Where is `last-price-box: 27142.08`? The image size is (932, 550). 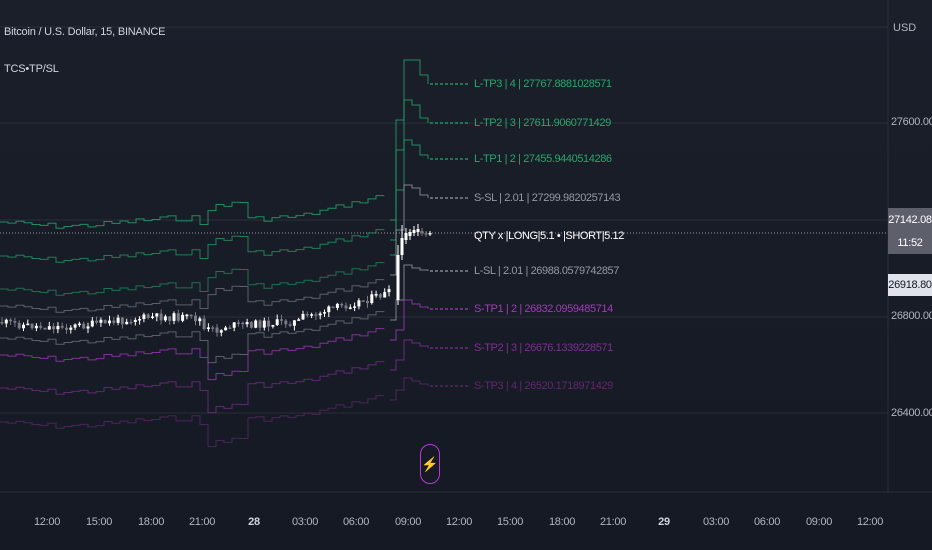
last-price-box: 27142.08 is located at coordinates (910, 220).